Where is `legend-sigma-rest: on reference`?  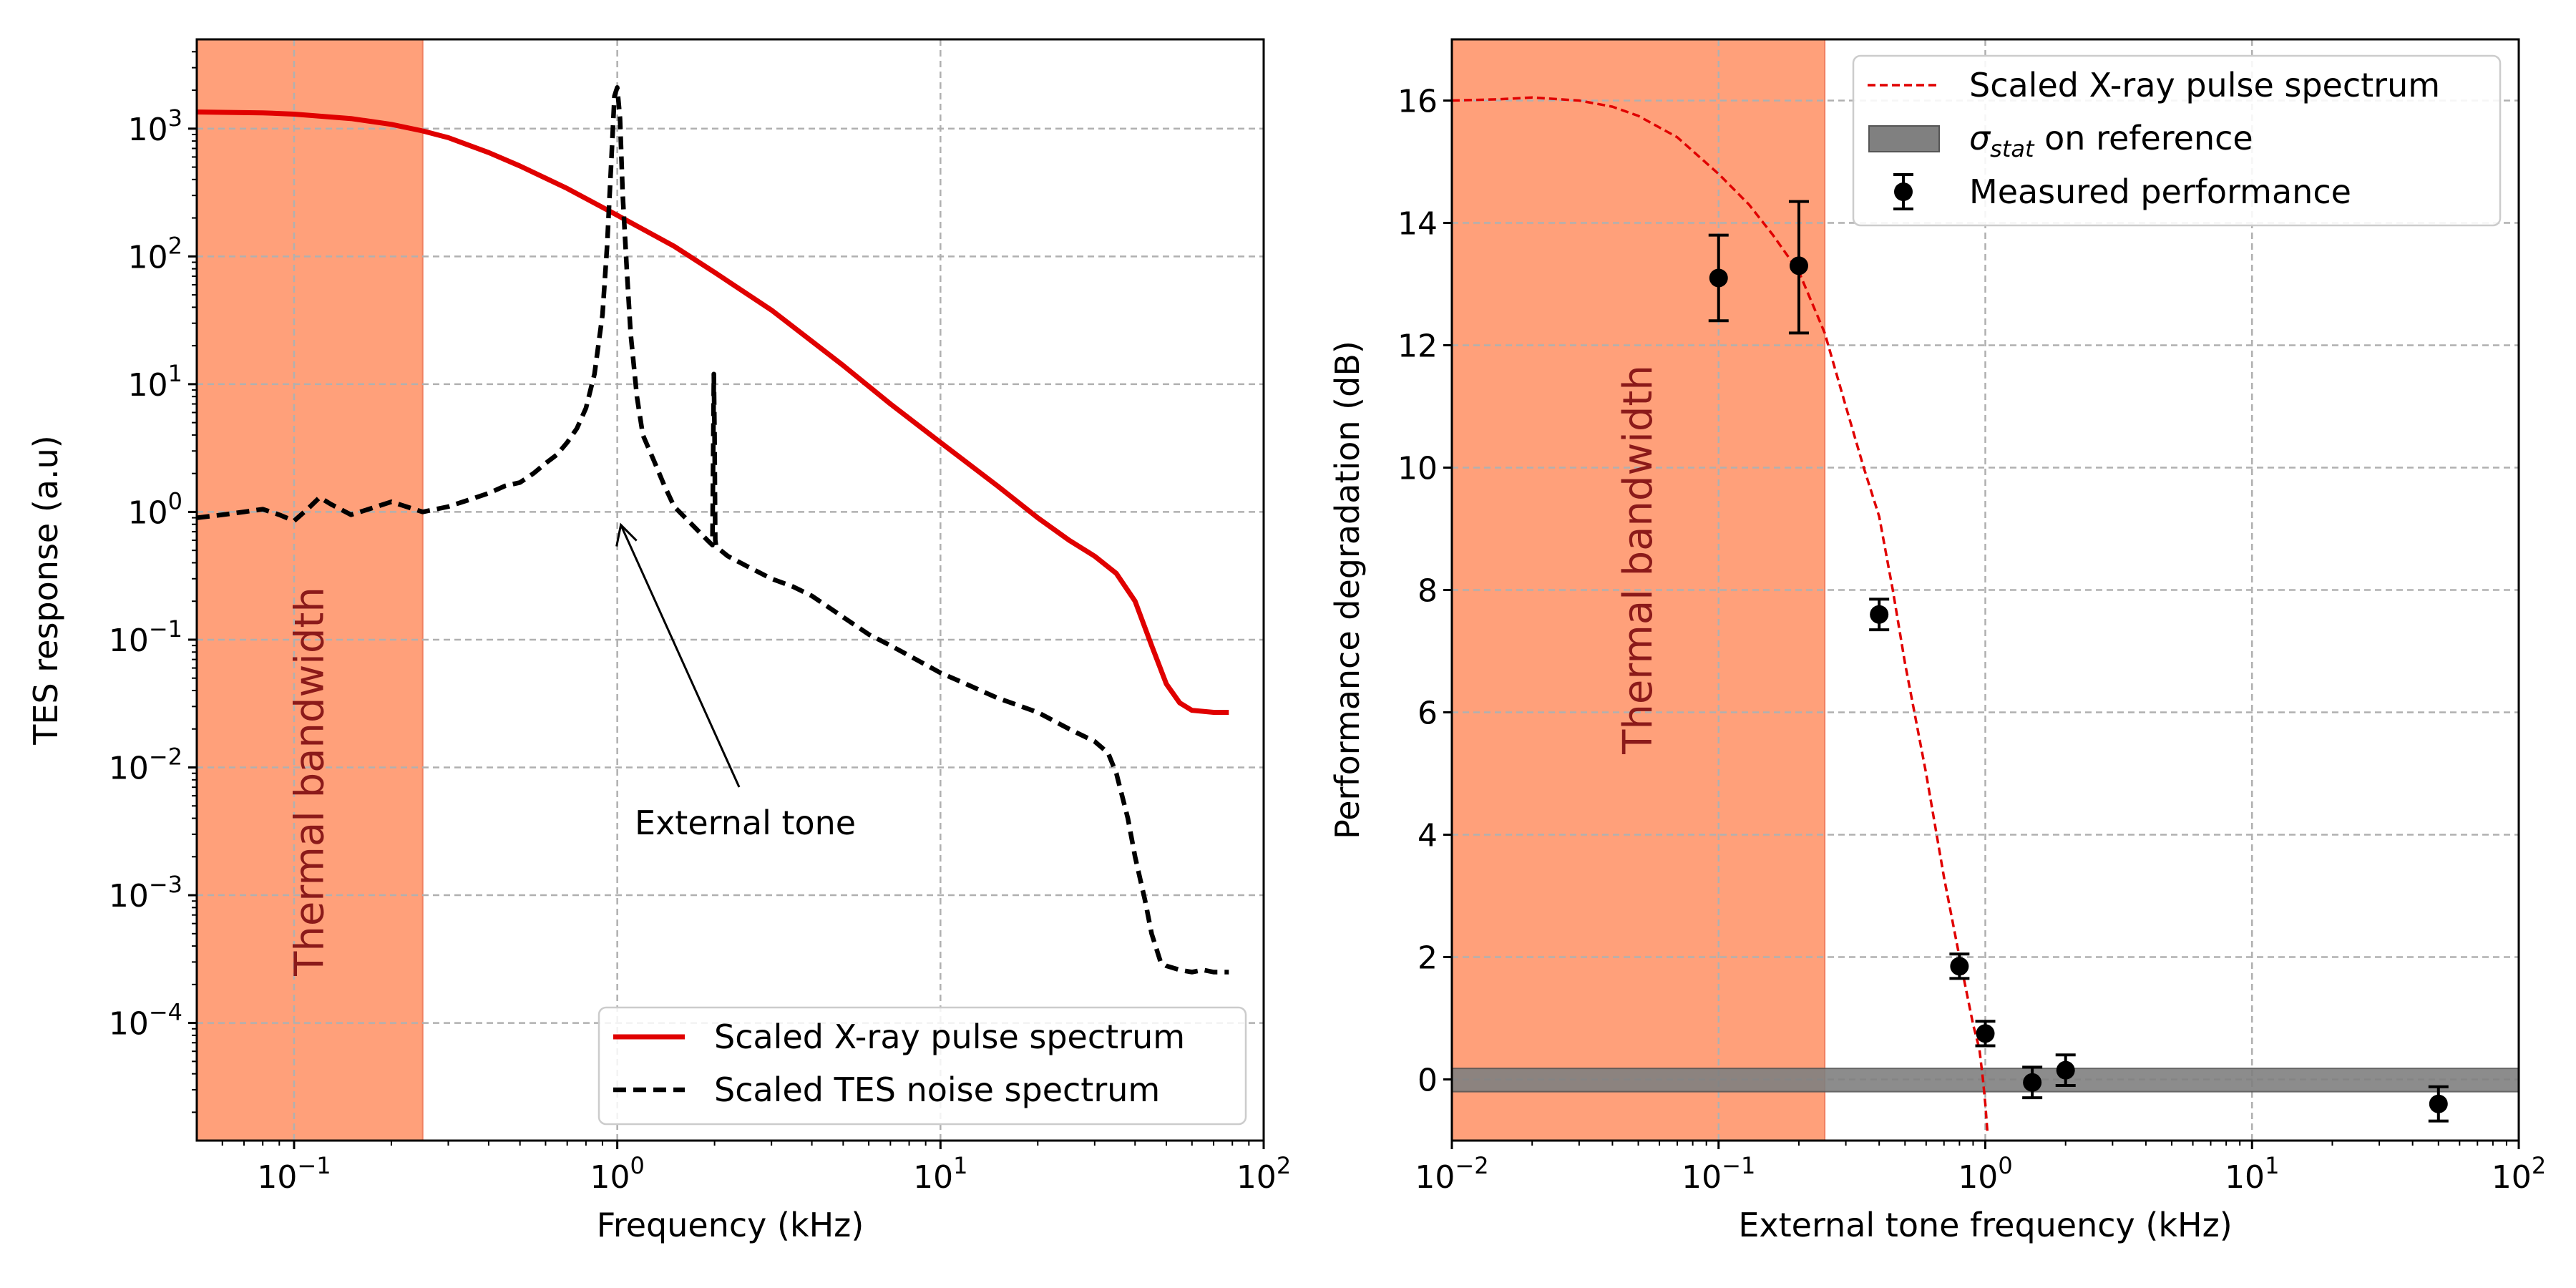
legend-sigma-rest: on reference is located at coordinates (2143, 138).